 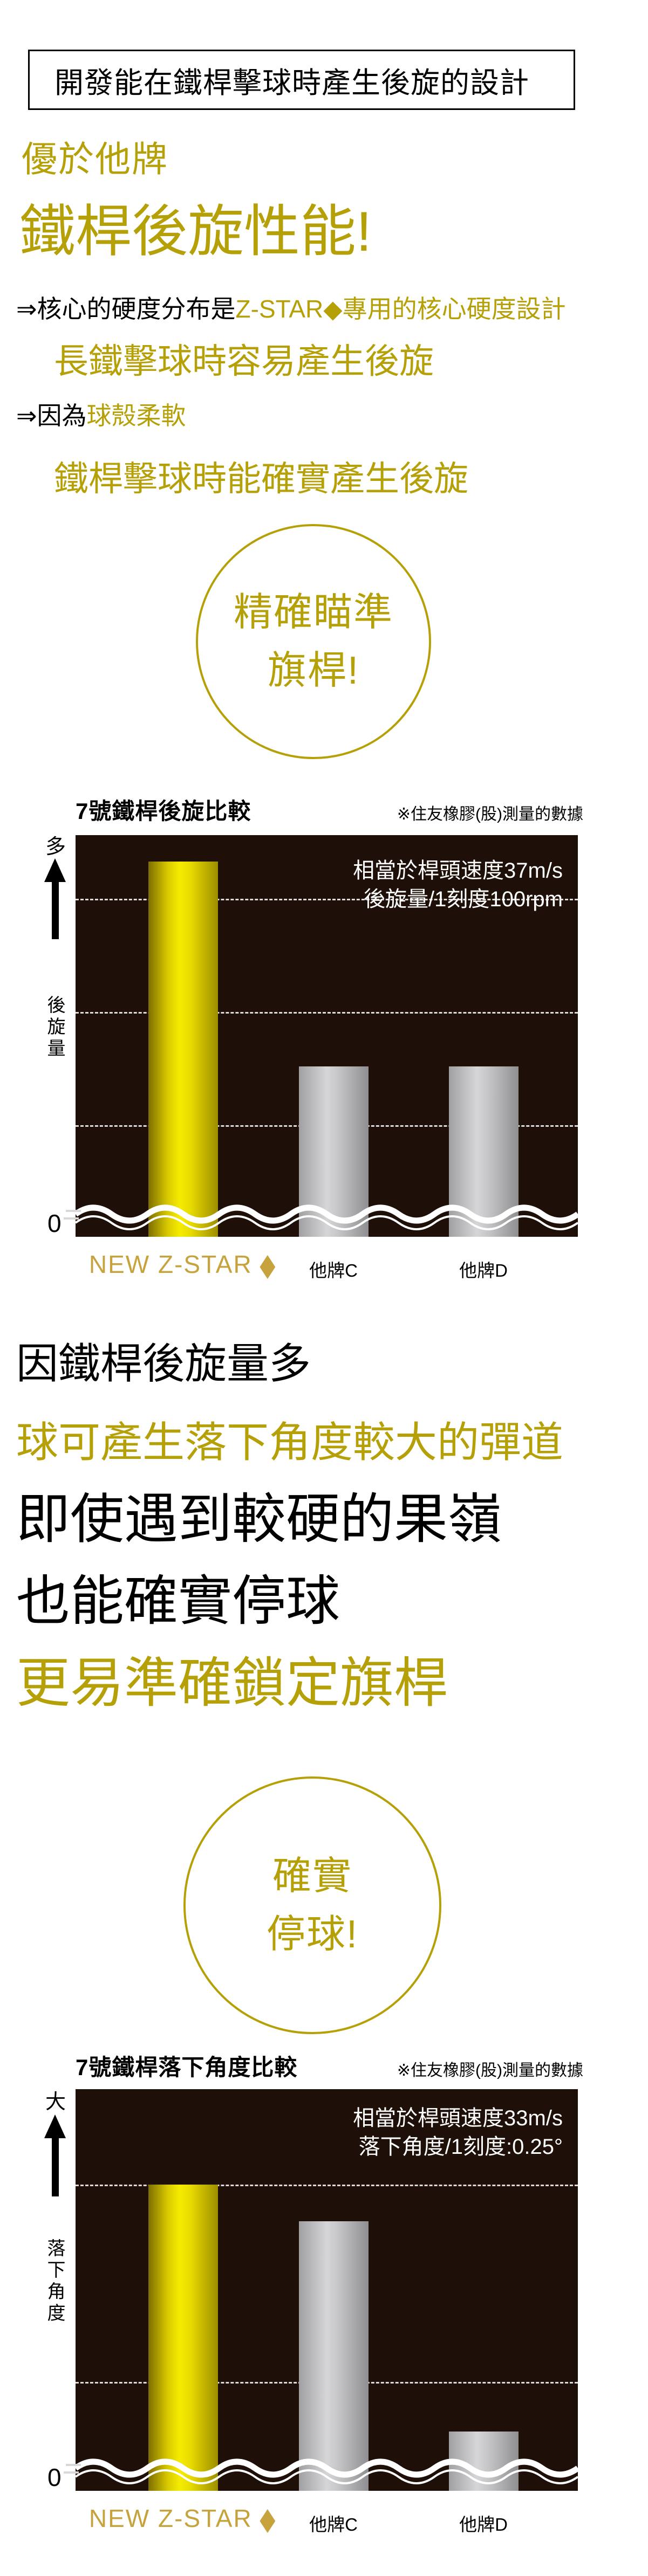 What do you see at coordinates (458, 2132) in the screenshot?
I see `chart2-annotation: 相當於桿頭速度33m/s 落下角度/1刻度:0.25°` at bounding box center [458, 2132].